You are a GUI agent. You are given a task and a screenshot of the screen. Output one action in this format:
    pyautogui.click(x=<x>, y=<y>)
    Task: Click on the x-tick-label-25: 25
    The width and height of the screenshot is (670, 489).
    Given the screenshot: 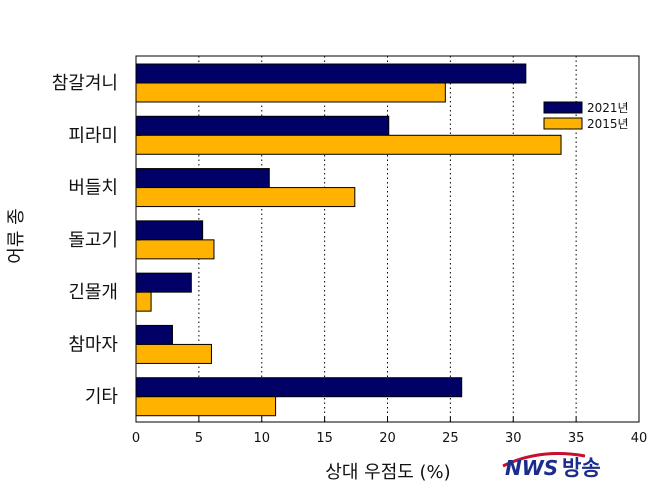 What is the action you would take?
    pyautogui.click(x=450, y=438)
    